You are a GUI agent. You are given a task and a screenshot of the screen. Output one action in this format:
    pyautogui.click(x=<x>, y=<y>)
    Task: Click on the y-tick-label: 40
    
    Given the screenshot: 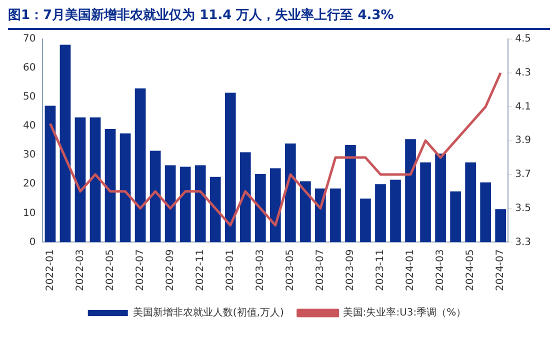 What is the action you would take?
    pyautogui.click(x=29, y=126)
    